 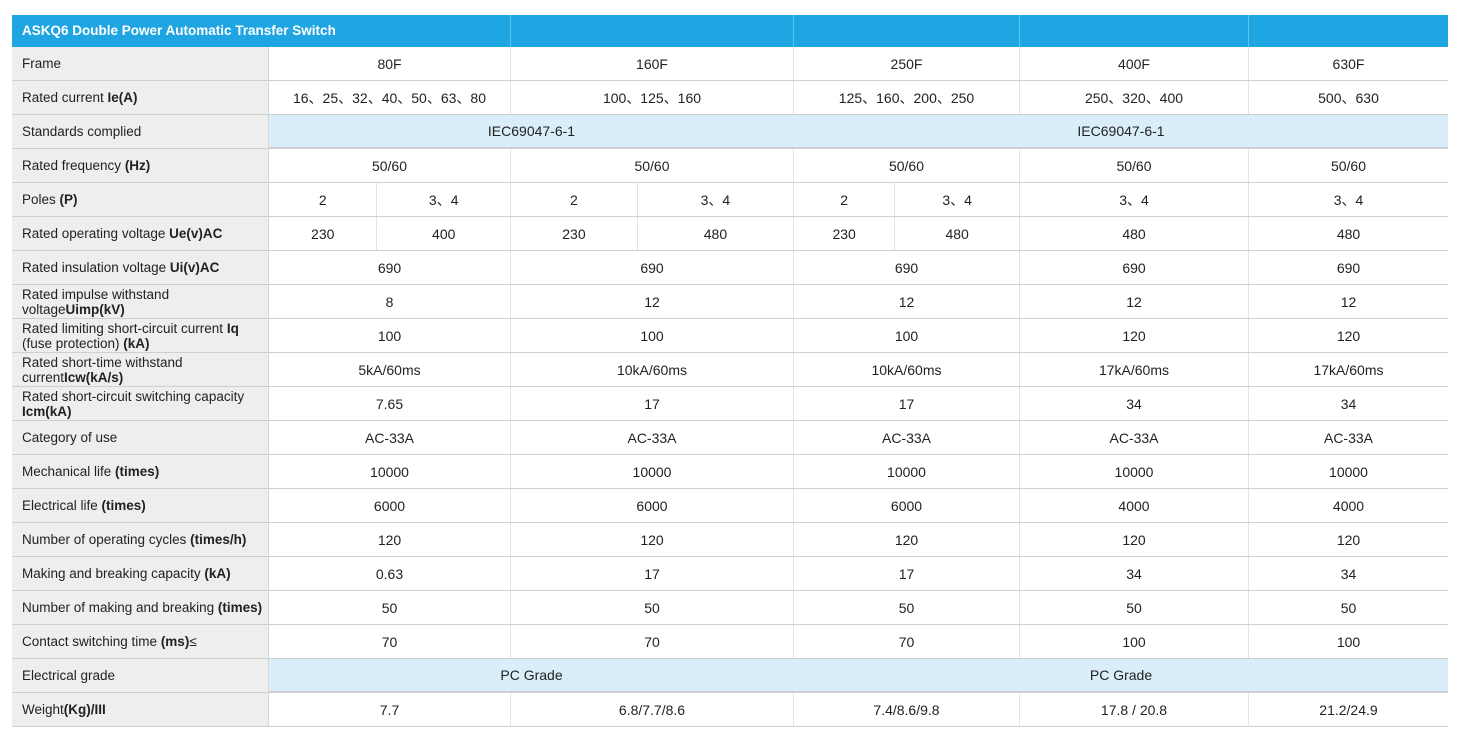 I want to click on row-label-text: Rated impulse withstand voltageUimp(kV), so click(x=96, y=301).